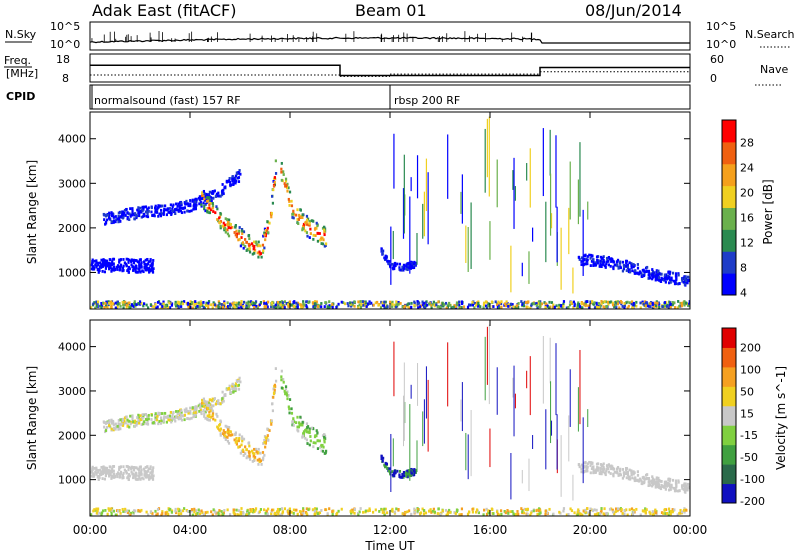 The width and height of the screenshot is (800, 554). Describe the element at coordinates (72, 228) in the screenshot. I see `ytick-label-2: 2000` at that location.